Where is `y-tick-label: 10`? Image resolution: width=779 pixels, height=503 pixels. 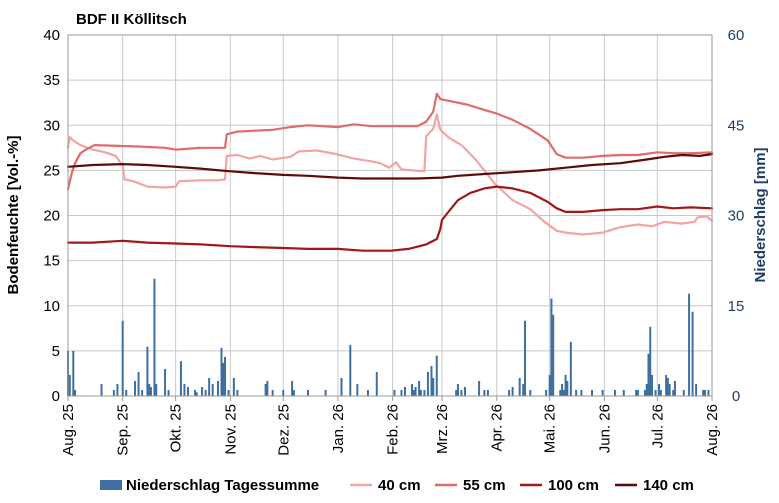
y-tick-label: 10 is located at coordinates (51, 306).